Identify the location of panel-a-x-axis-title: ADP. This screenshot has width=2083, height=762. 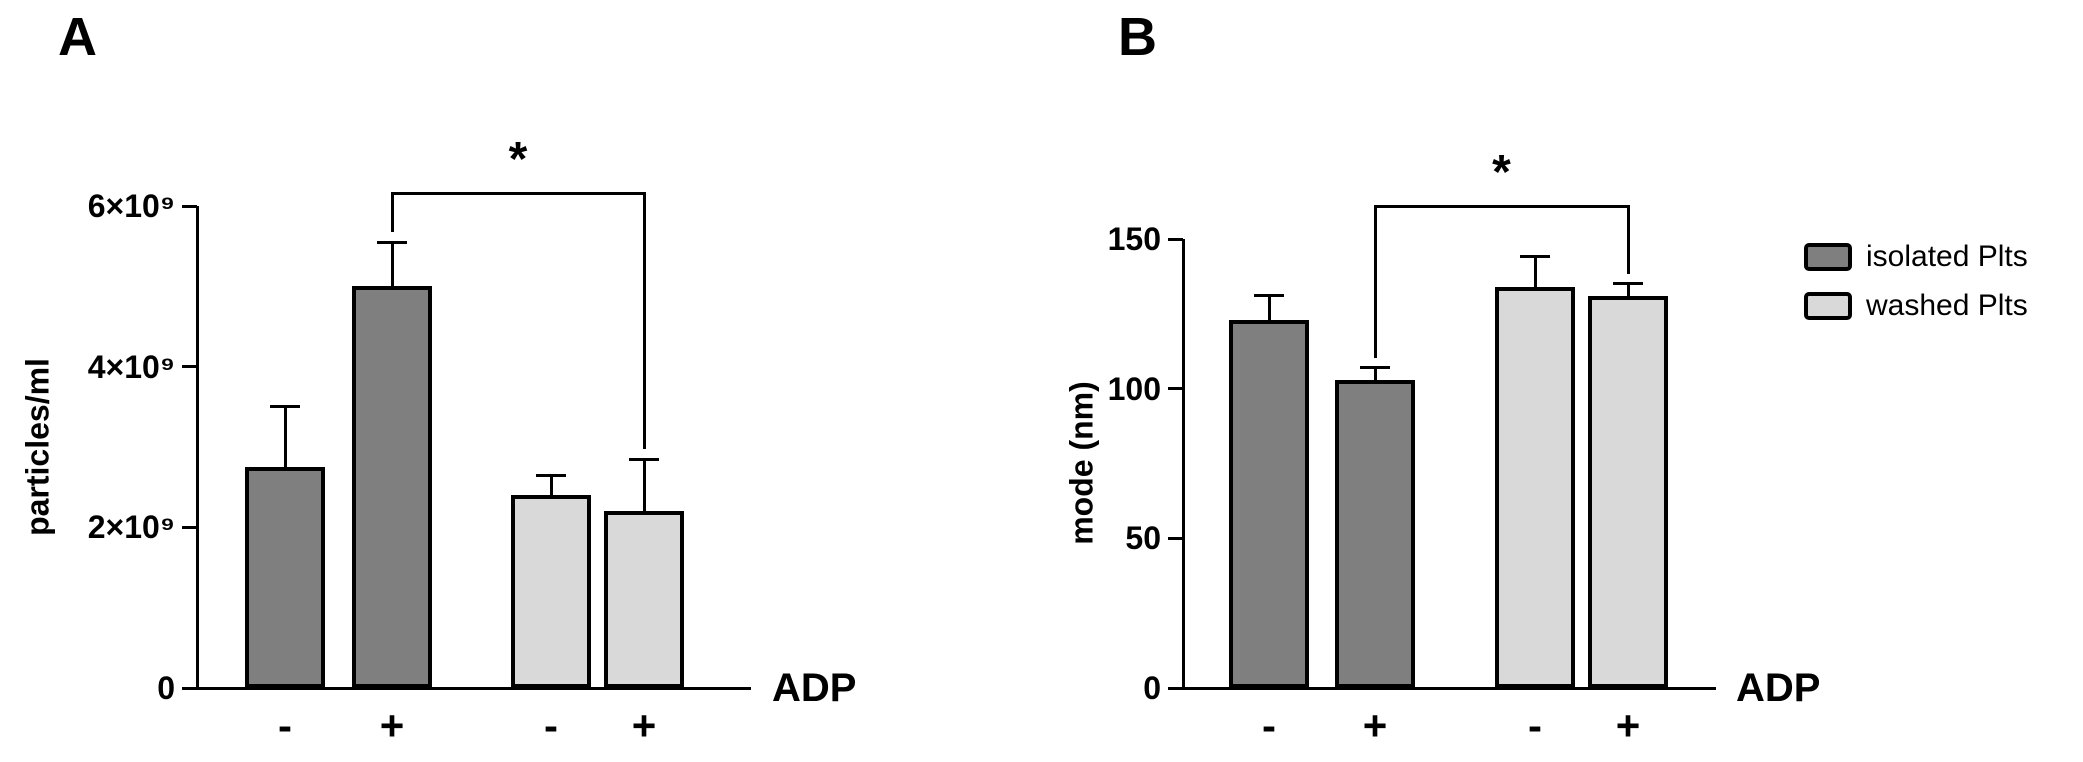
(814, 688).